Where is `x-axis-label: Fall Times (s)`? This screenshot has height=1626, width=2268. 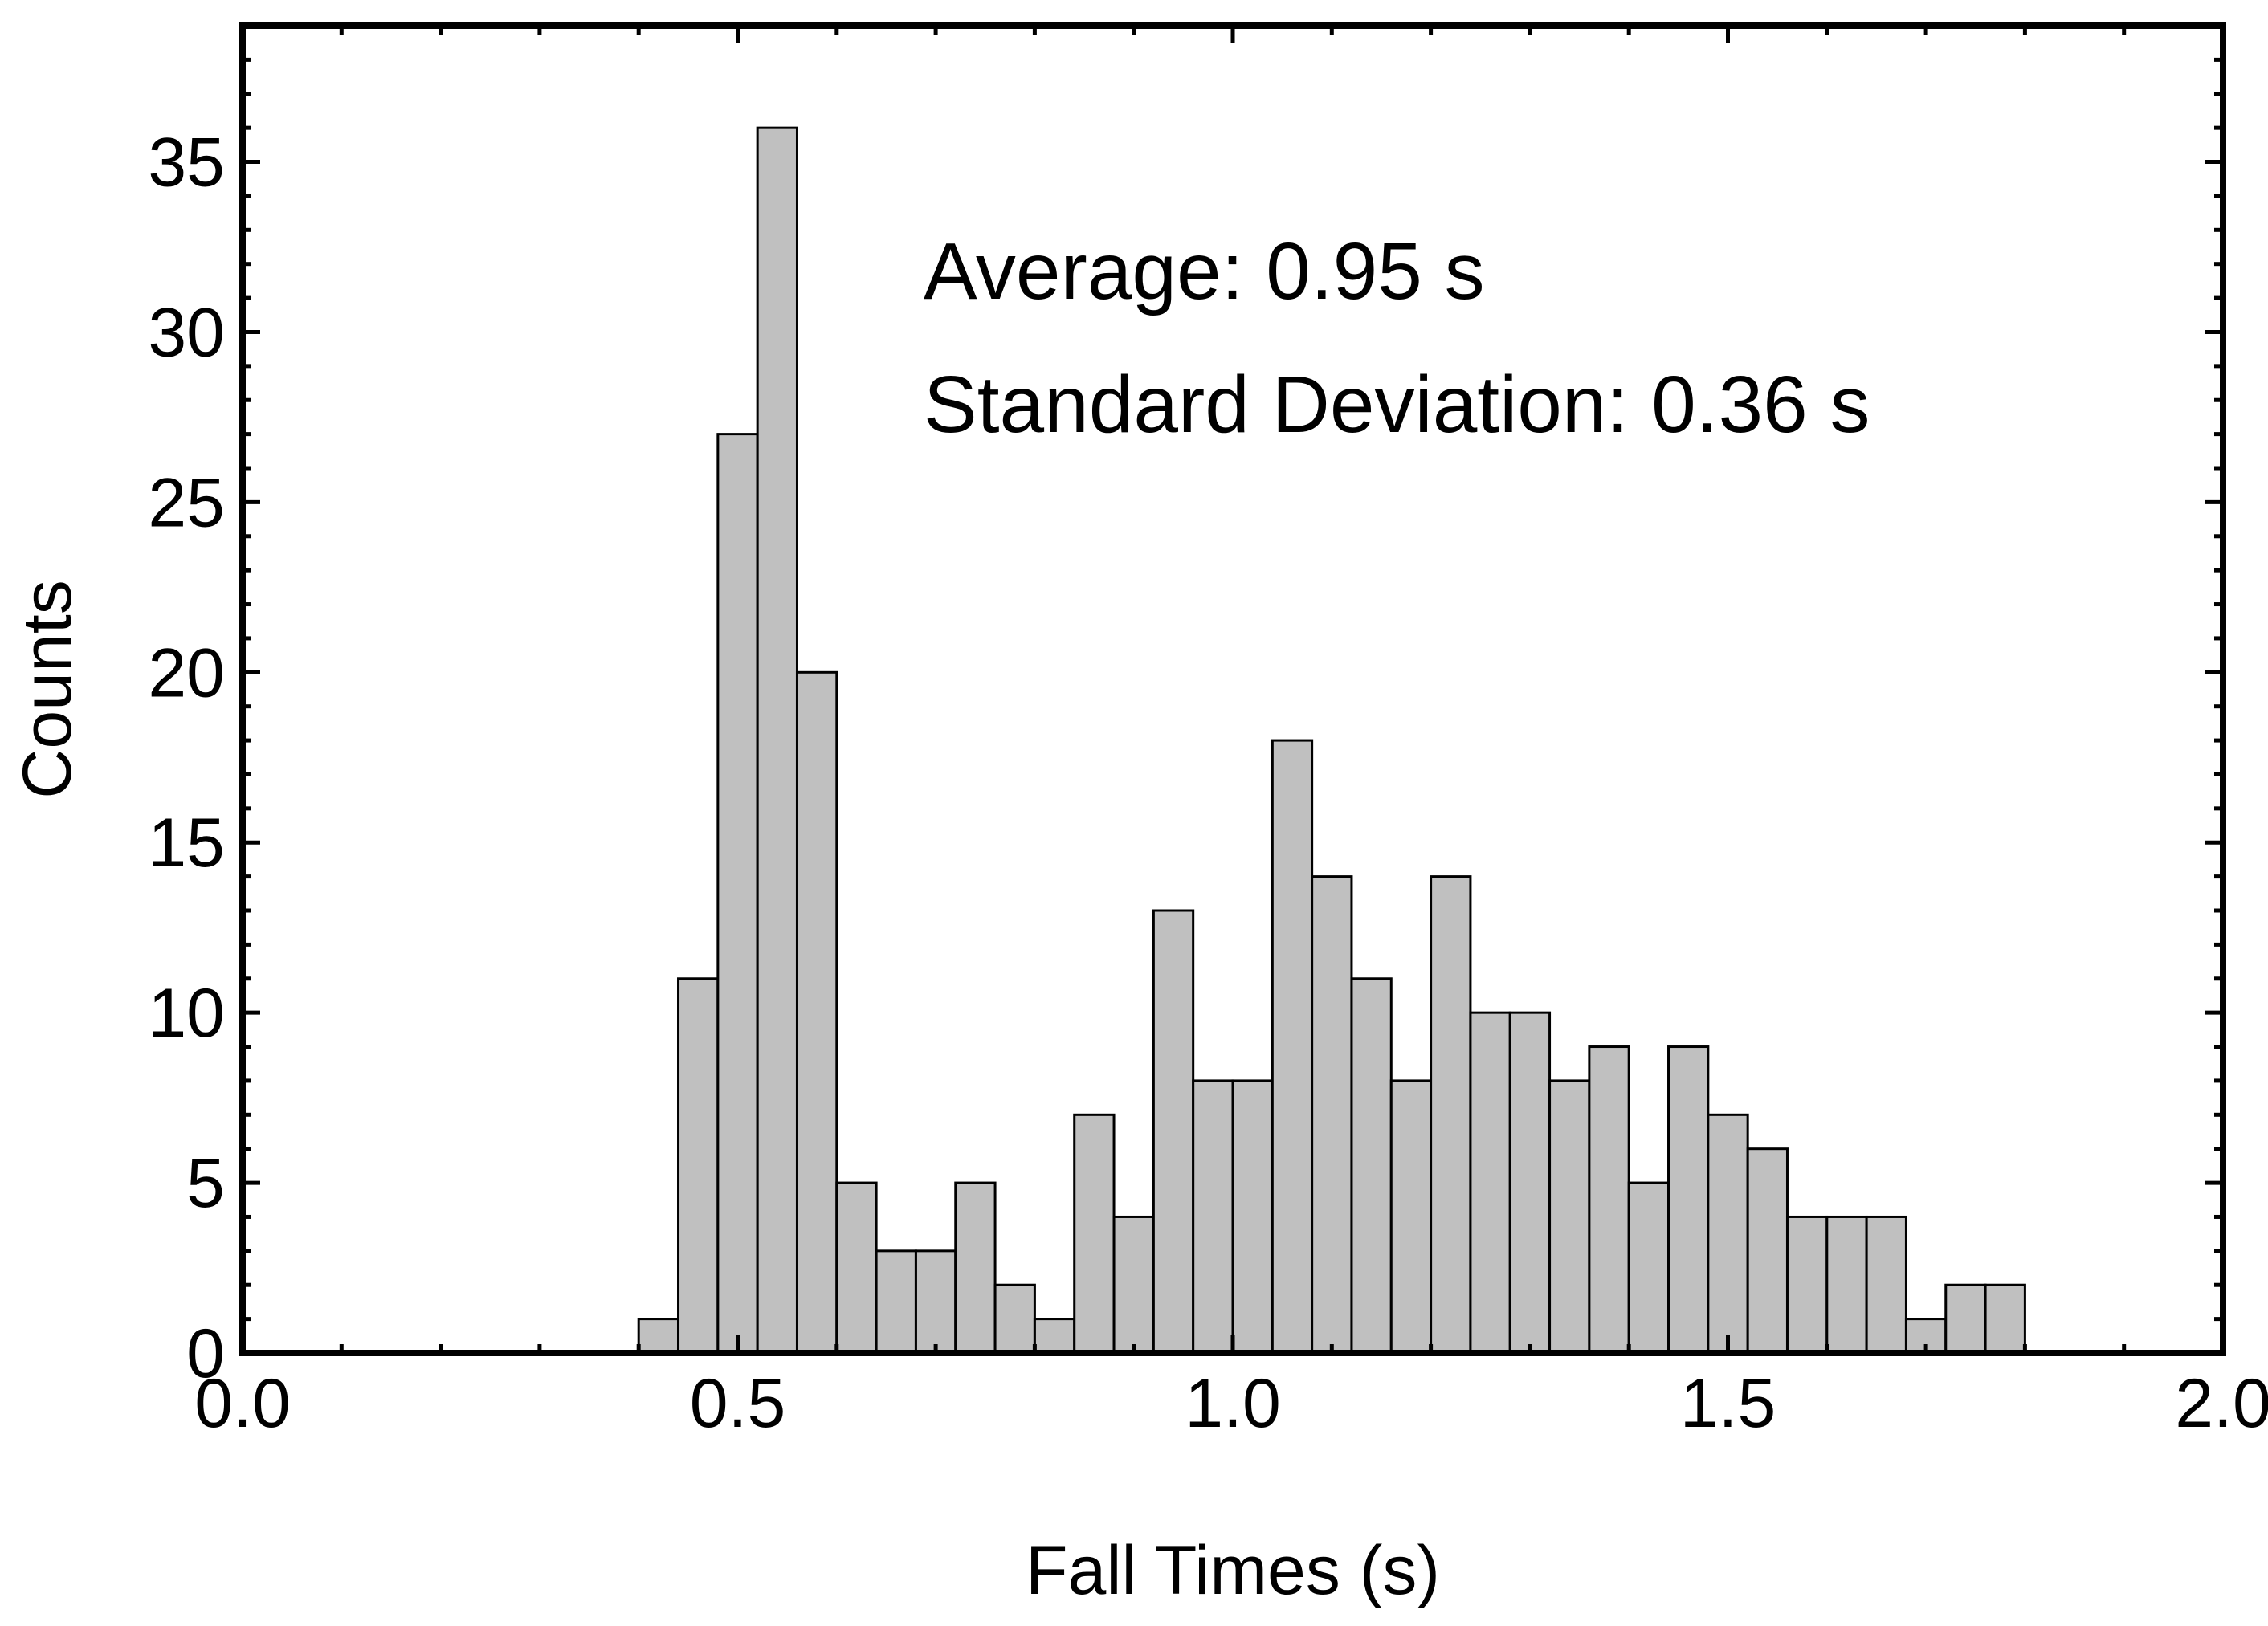
x-axis-label: Fall Times (s) is located at coordinates (1233, 1570).